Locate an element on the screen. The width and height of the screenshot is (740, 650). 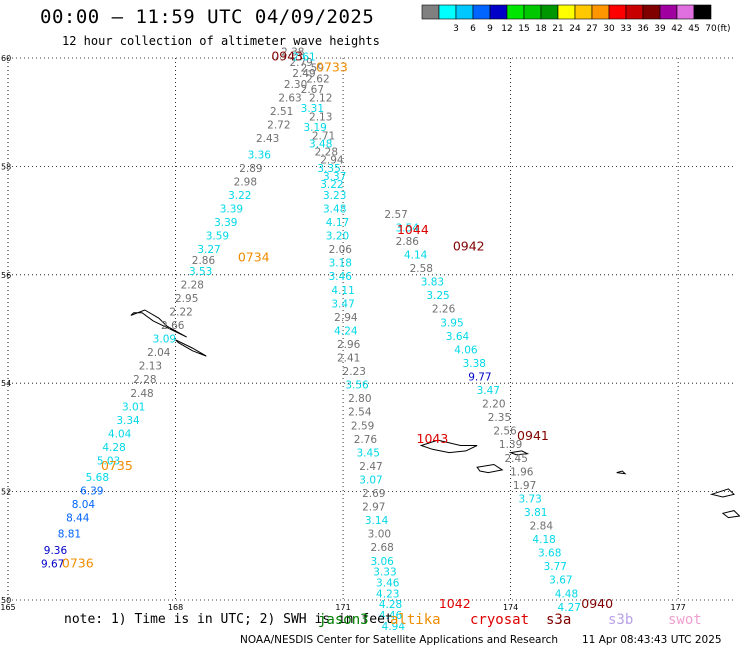
wave-height-label: 4.28 is located at coordinates (390, 605).